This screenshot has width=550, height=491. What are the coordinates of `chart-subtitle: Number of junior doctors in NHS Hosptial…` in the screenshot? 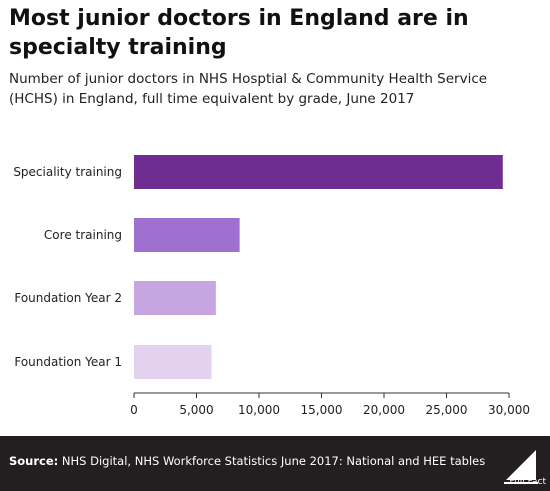 It's located at (248, 89).